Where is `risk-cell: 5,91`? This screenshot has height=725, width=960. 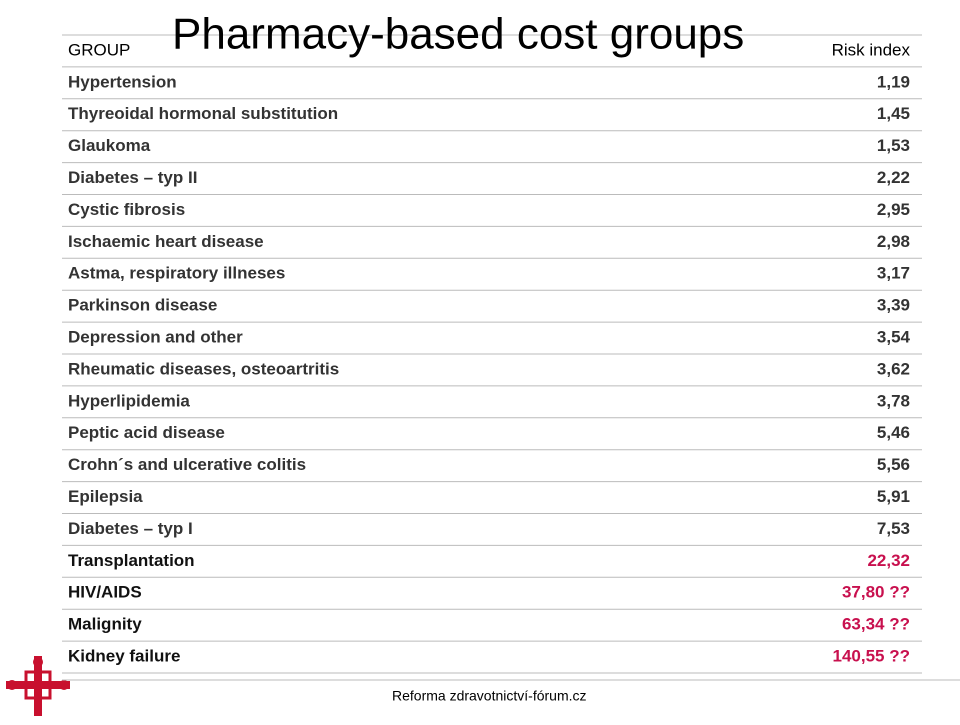
risk-cell: 5,91 is located at coordinates (893, 496).